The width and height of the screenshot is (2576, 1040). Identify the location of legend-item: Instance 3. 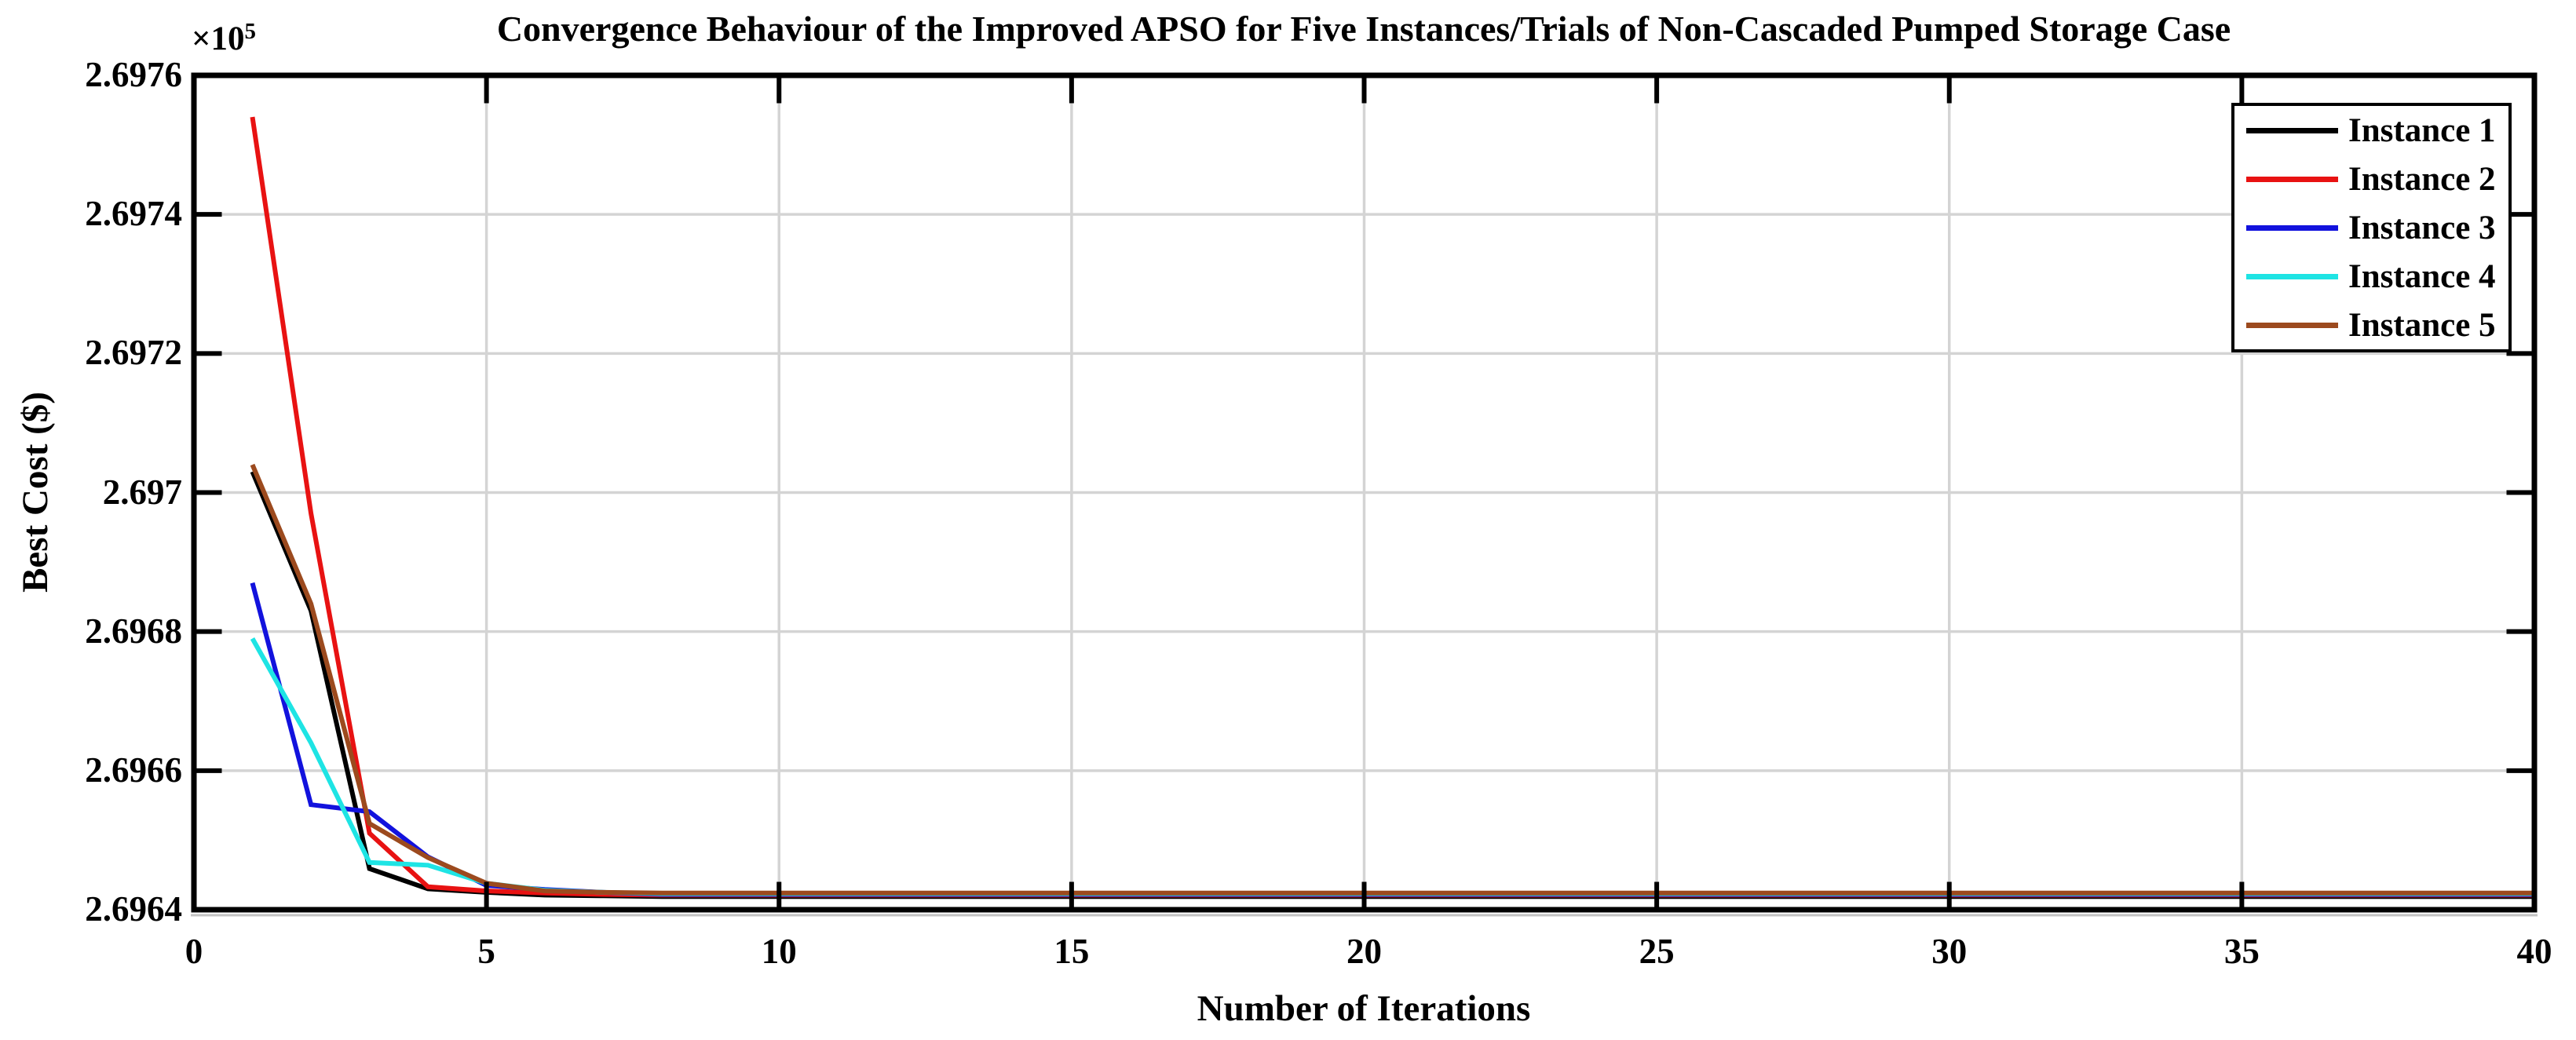
(2371, 227).